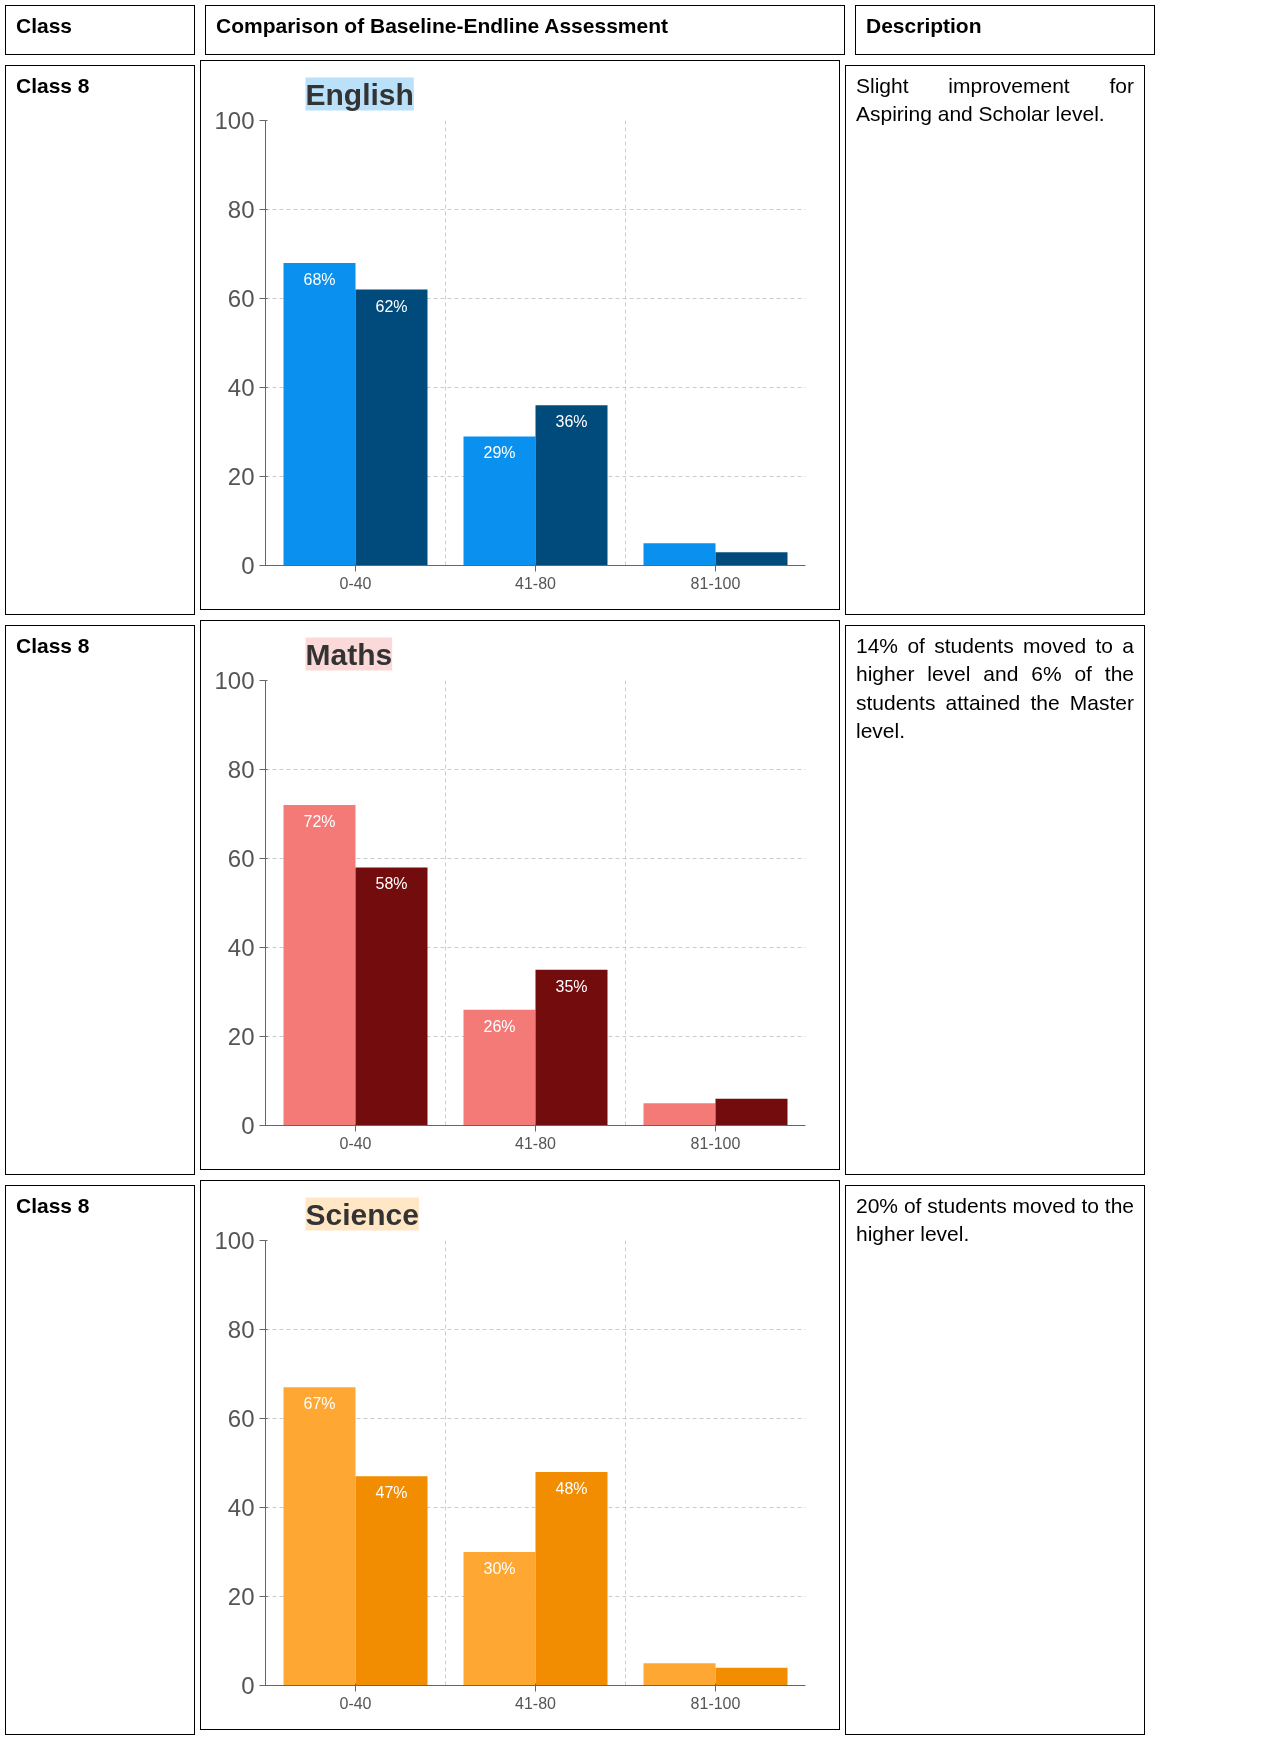  I want to click on data-label: 36%, so click(571, 422).